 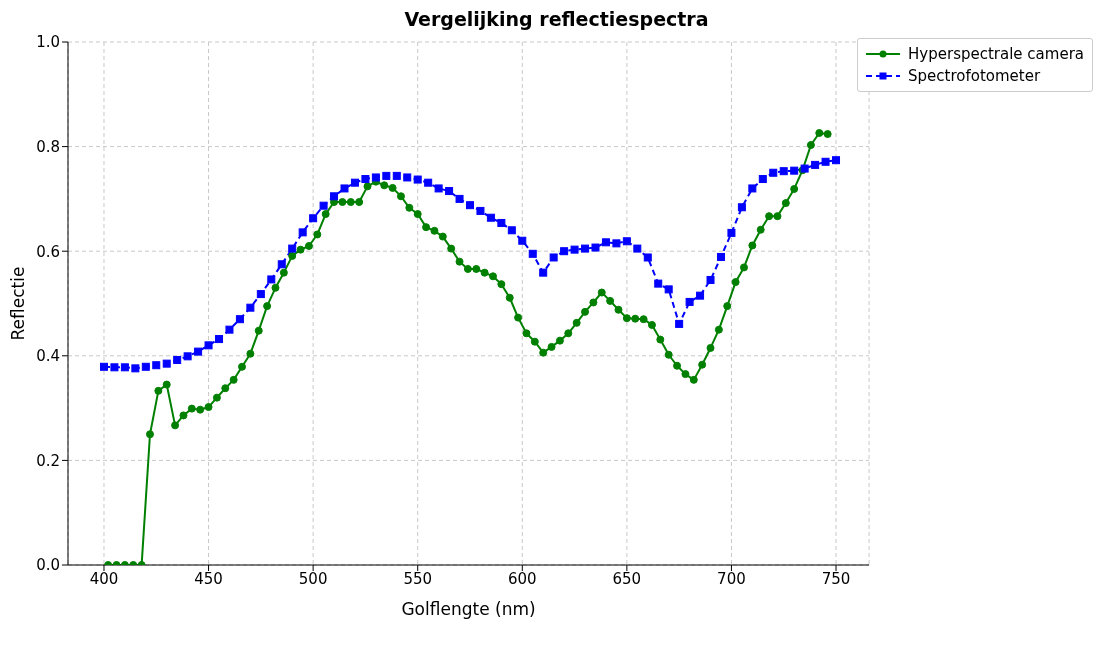 What do you see at coordinates (18, 303) in the screenshot?
I see `y-axis-title: Reflectie` at bounding box center [18, 303].